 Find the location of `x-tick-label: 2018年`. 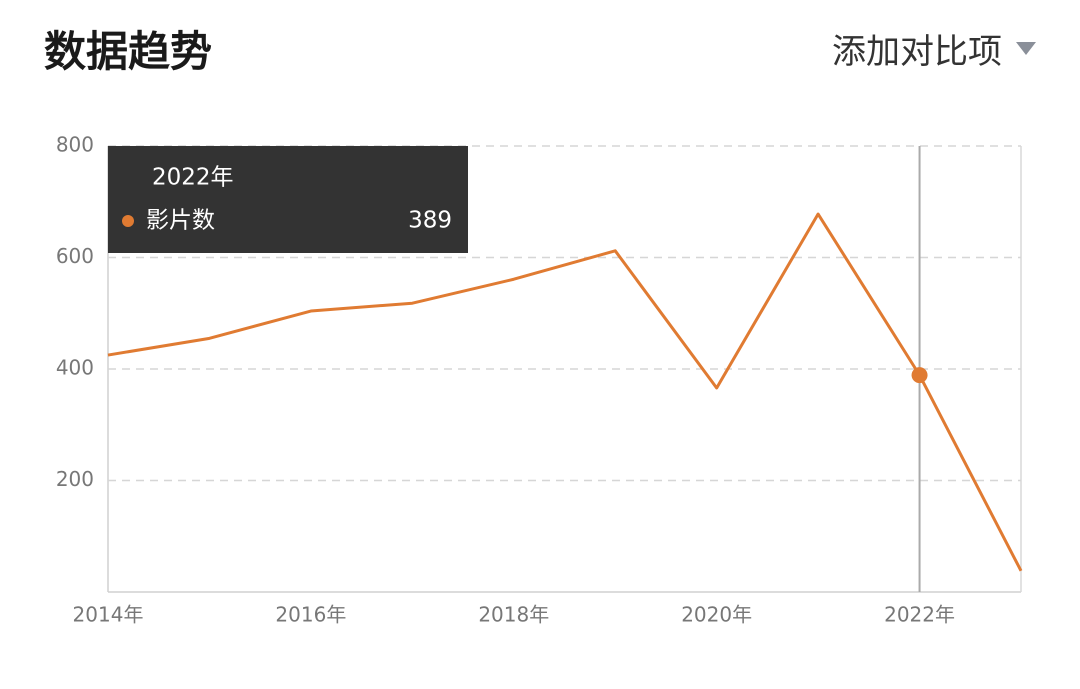

x-tick-label: 2018年 is located at coordinates (513, 615).